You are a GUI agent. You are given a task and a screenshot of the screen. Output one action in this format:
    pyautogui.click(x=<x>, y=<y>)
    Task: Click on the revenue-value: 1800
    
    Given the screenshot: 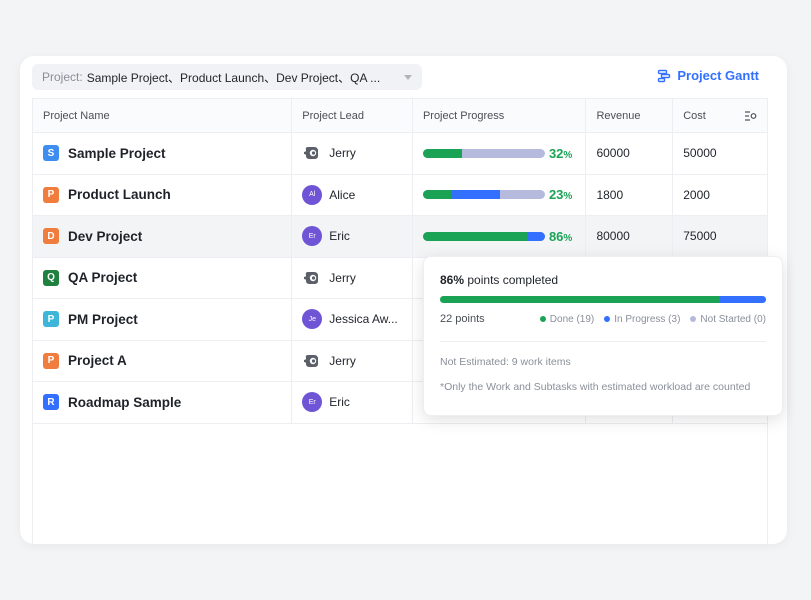 What is the action you would take?
    pyautogui.click(x=610, y=194)
    